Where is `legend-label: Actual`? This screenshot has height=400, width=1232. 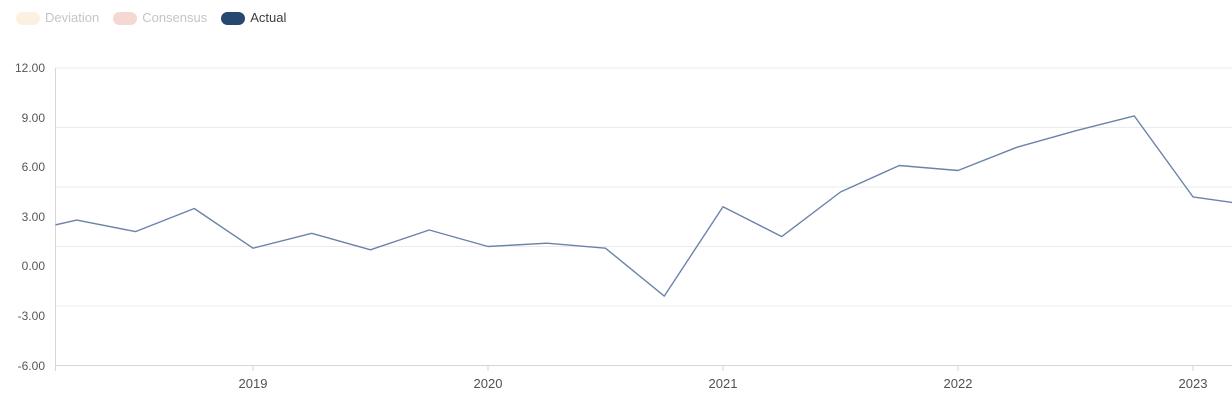
legend-label: Actual is located at coordinates (268, 17).